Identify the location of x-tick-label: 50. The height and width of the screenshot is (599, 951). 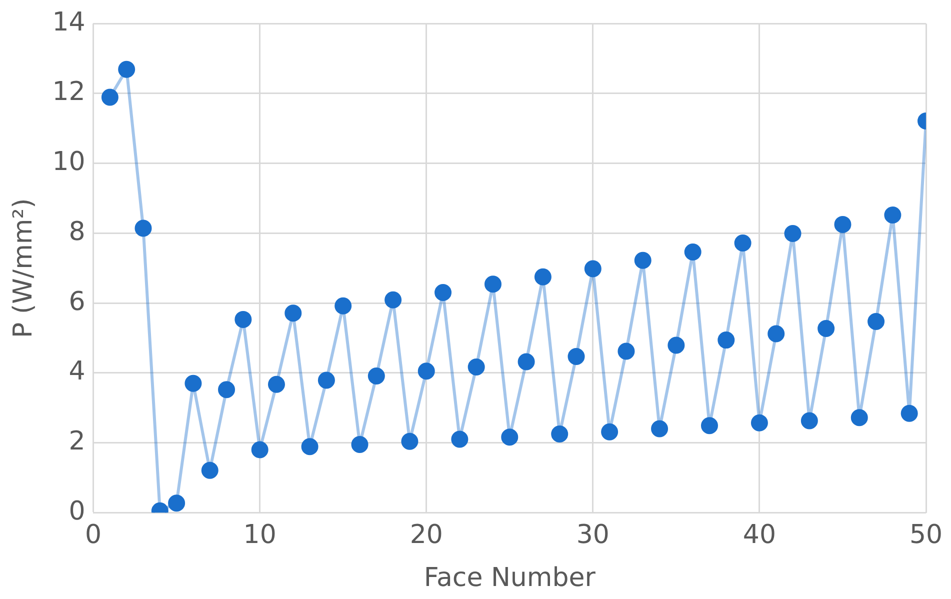
(926, 535).